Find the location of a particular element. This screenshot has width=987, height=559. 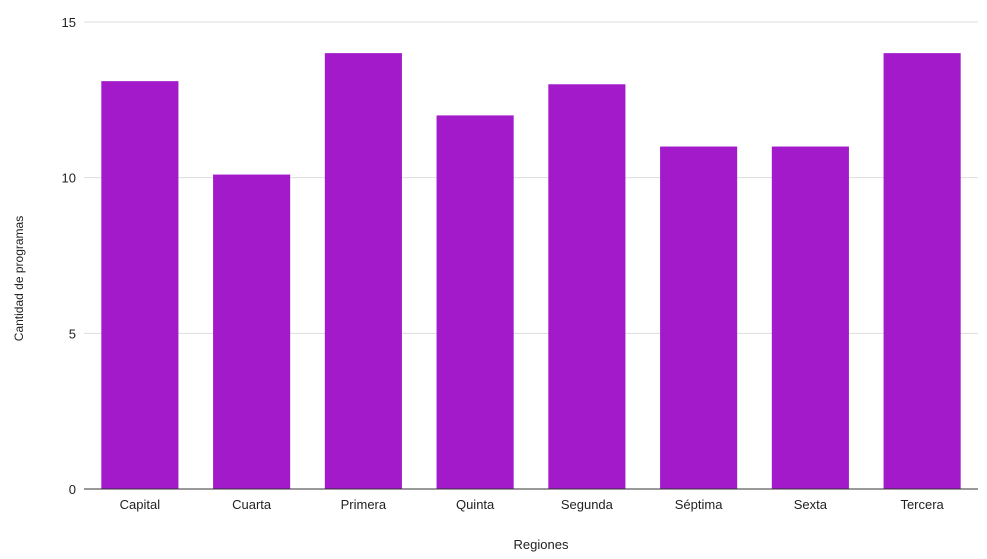

bar-séptima is located at coordinates (699, 318).